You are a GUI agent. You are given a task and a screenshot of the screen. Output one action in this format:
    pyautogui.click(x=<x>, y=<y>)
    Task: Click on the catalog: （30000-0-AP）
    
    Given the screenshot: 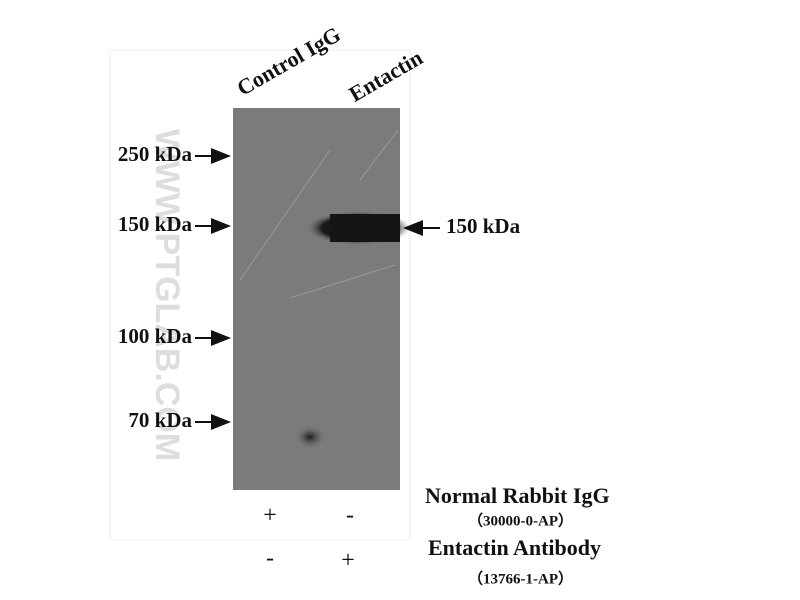 What is the action you would take?
    pyautogui.click(x=520, y=520)
    